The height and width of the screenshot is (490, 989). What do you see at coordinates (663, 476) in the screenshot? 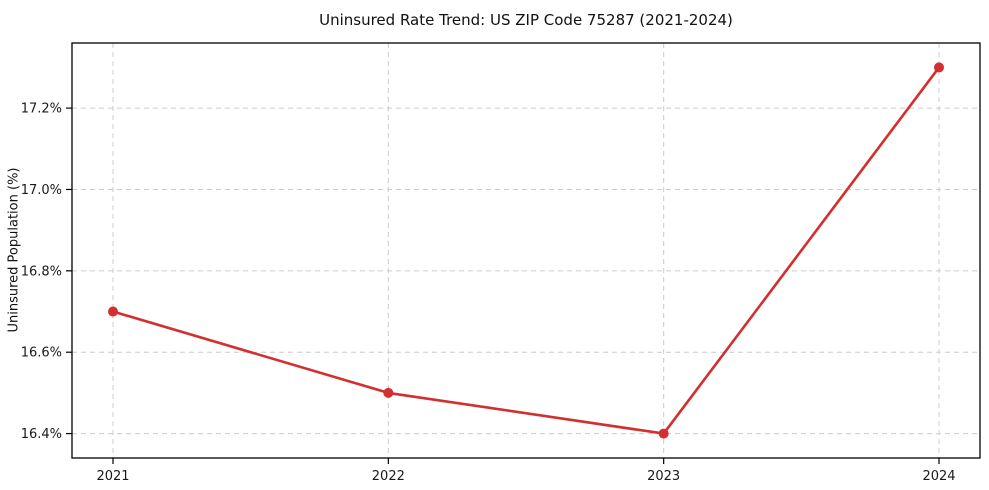
I see `x-tick-label: 2023` at bounding box center [663, 476].